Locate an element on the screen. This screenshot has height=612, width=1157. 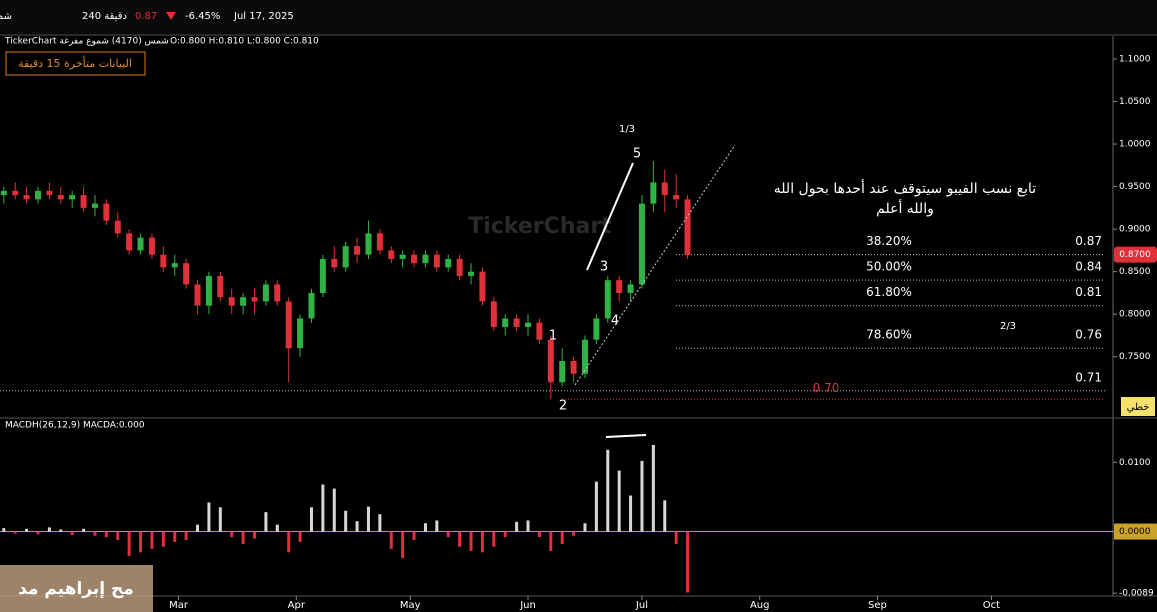
zero-tag is located at coordinates (1135, 531).